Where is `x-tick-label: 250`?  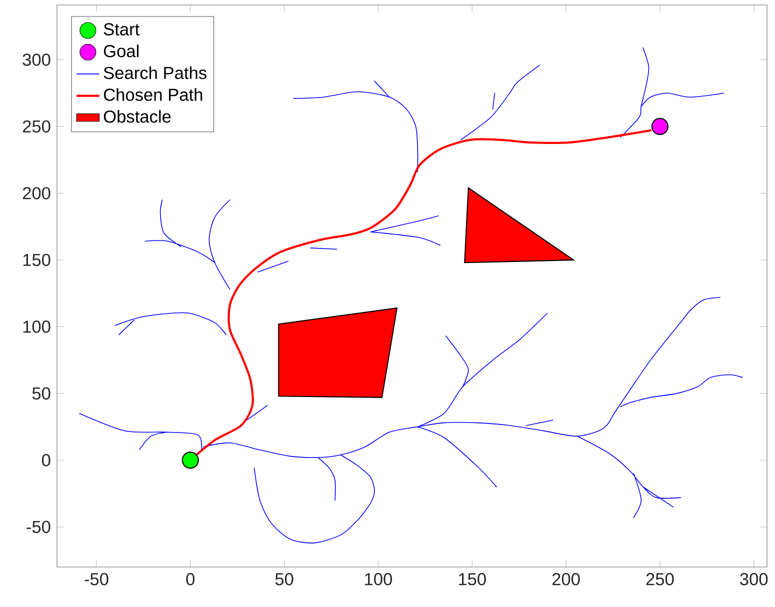
x-tick-label: 250 is located at coordinates (660, 579).